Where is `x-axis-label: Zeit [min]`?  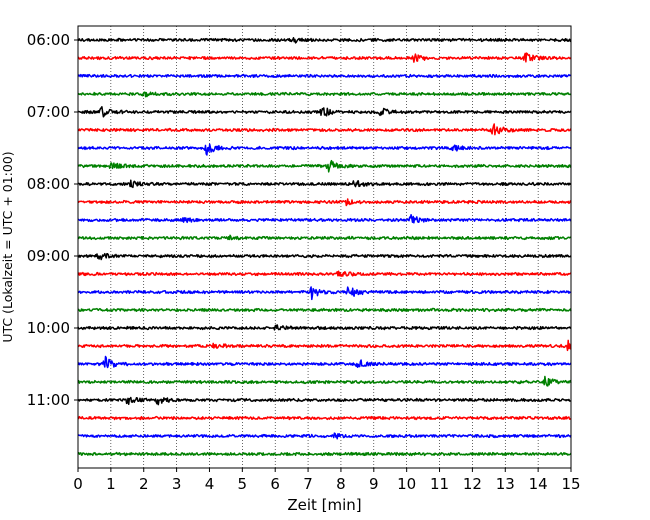
x-axis-label: Zeit [min] is located at coordinates (324, 505).